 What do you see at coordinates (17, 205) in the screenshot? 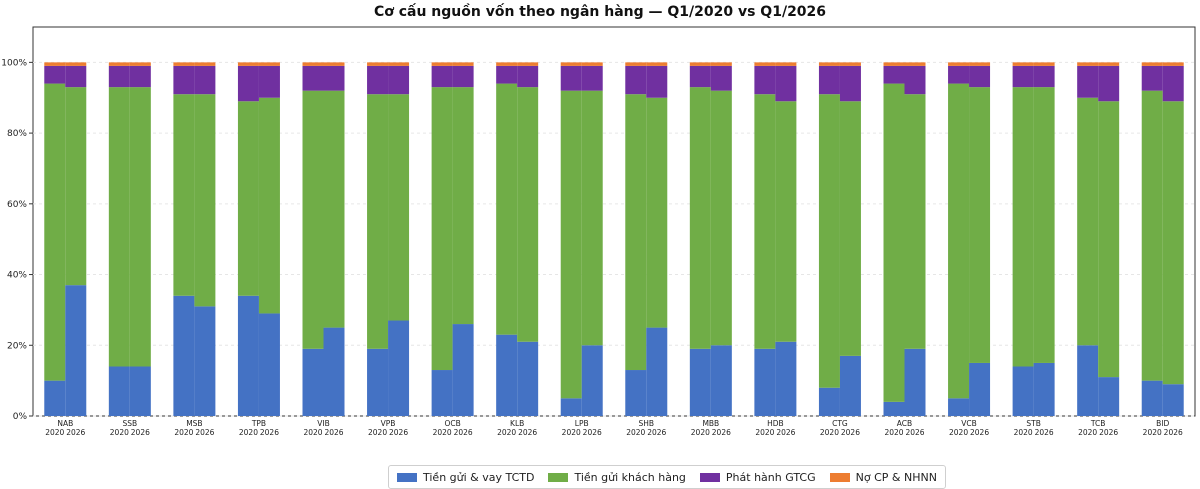
I see `y-tick-label: 60%` at bounding box center [17, 205].